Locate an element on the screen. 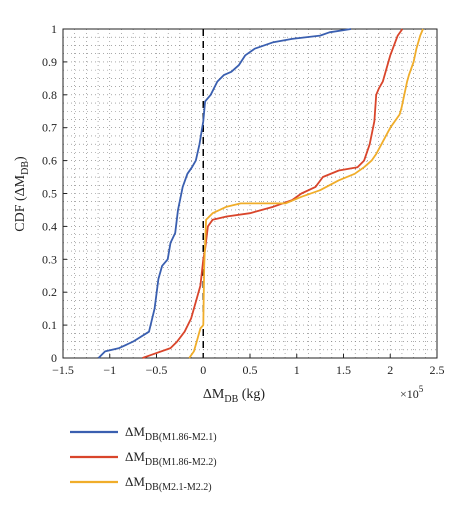 The height and width of the screenshot is (512, 474). legend-label-2: ΔMDB(M1.86-M2.2) is located at coordinates (171, 458).